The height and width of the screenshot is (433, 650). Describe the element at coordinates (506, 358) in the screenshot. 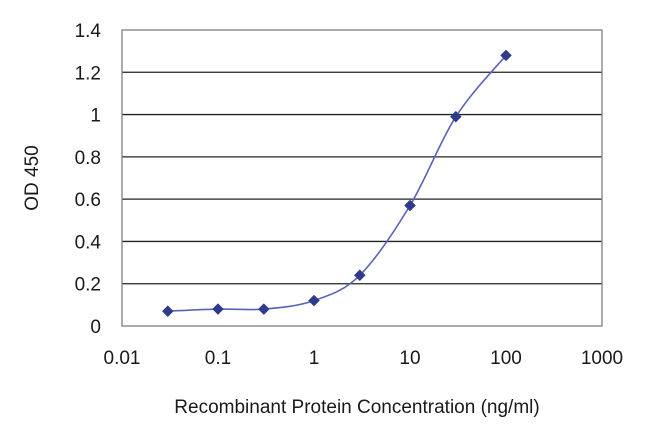

I see `x-tick-label: 100` at that location.